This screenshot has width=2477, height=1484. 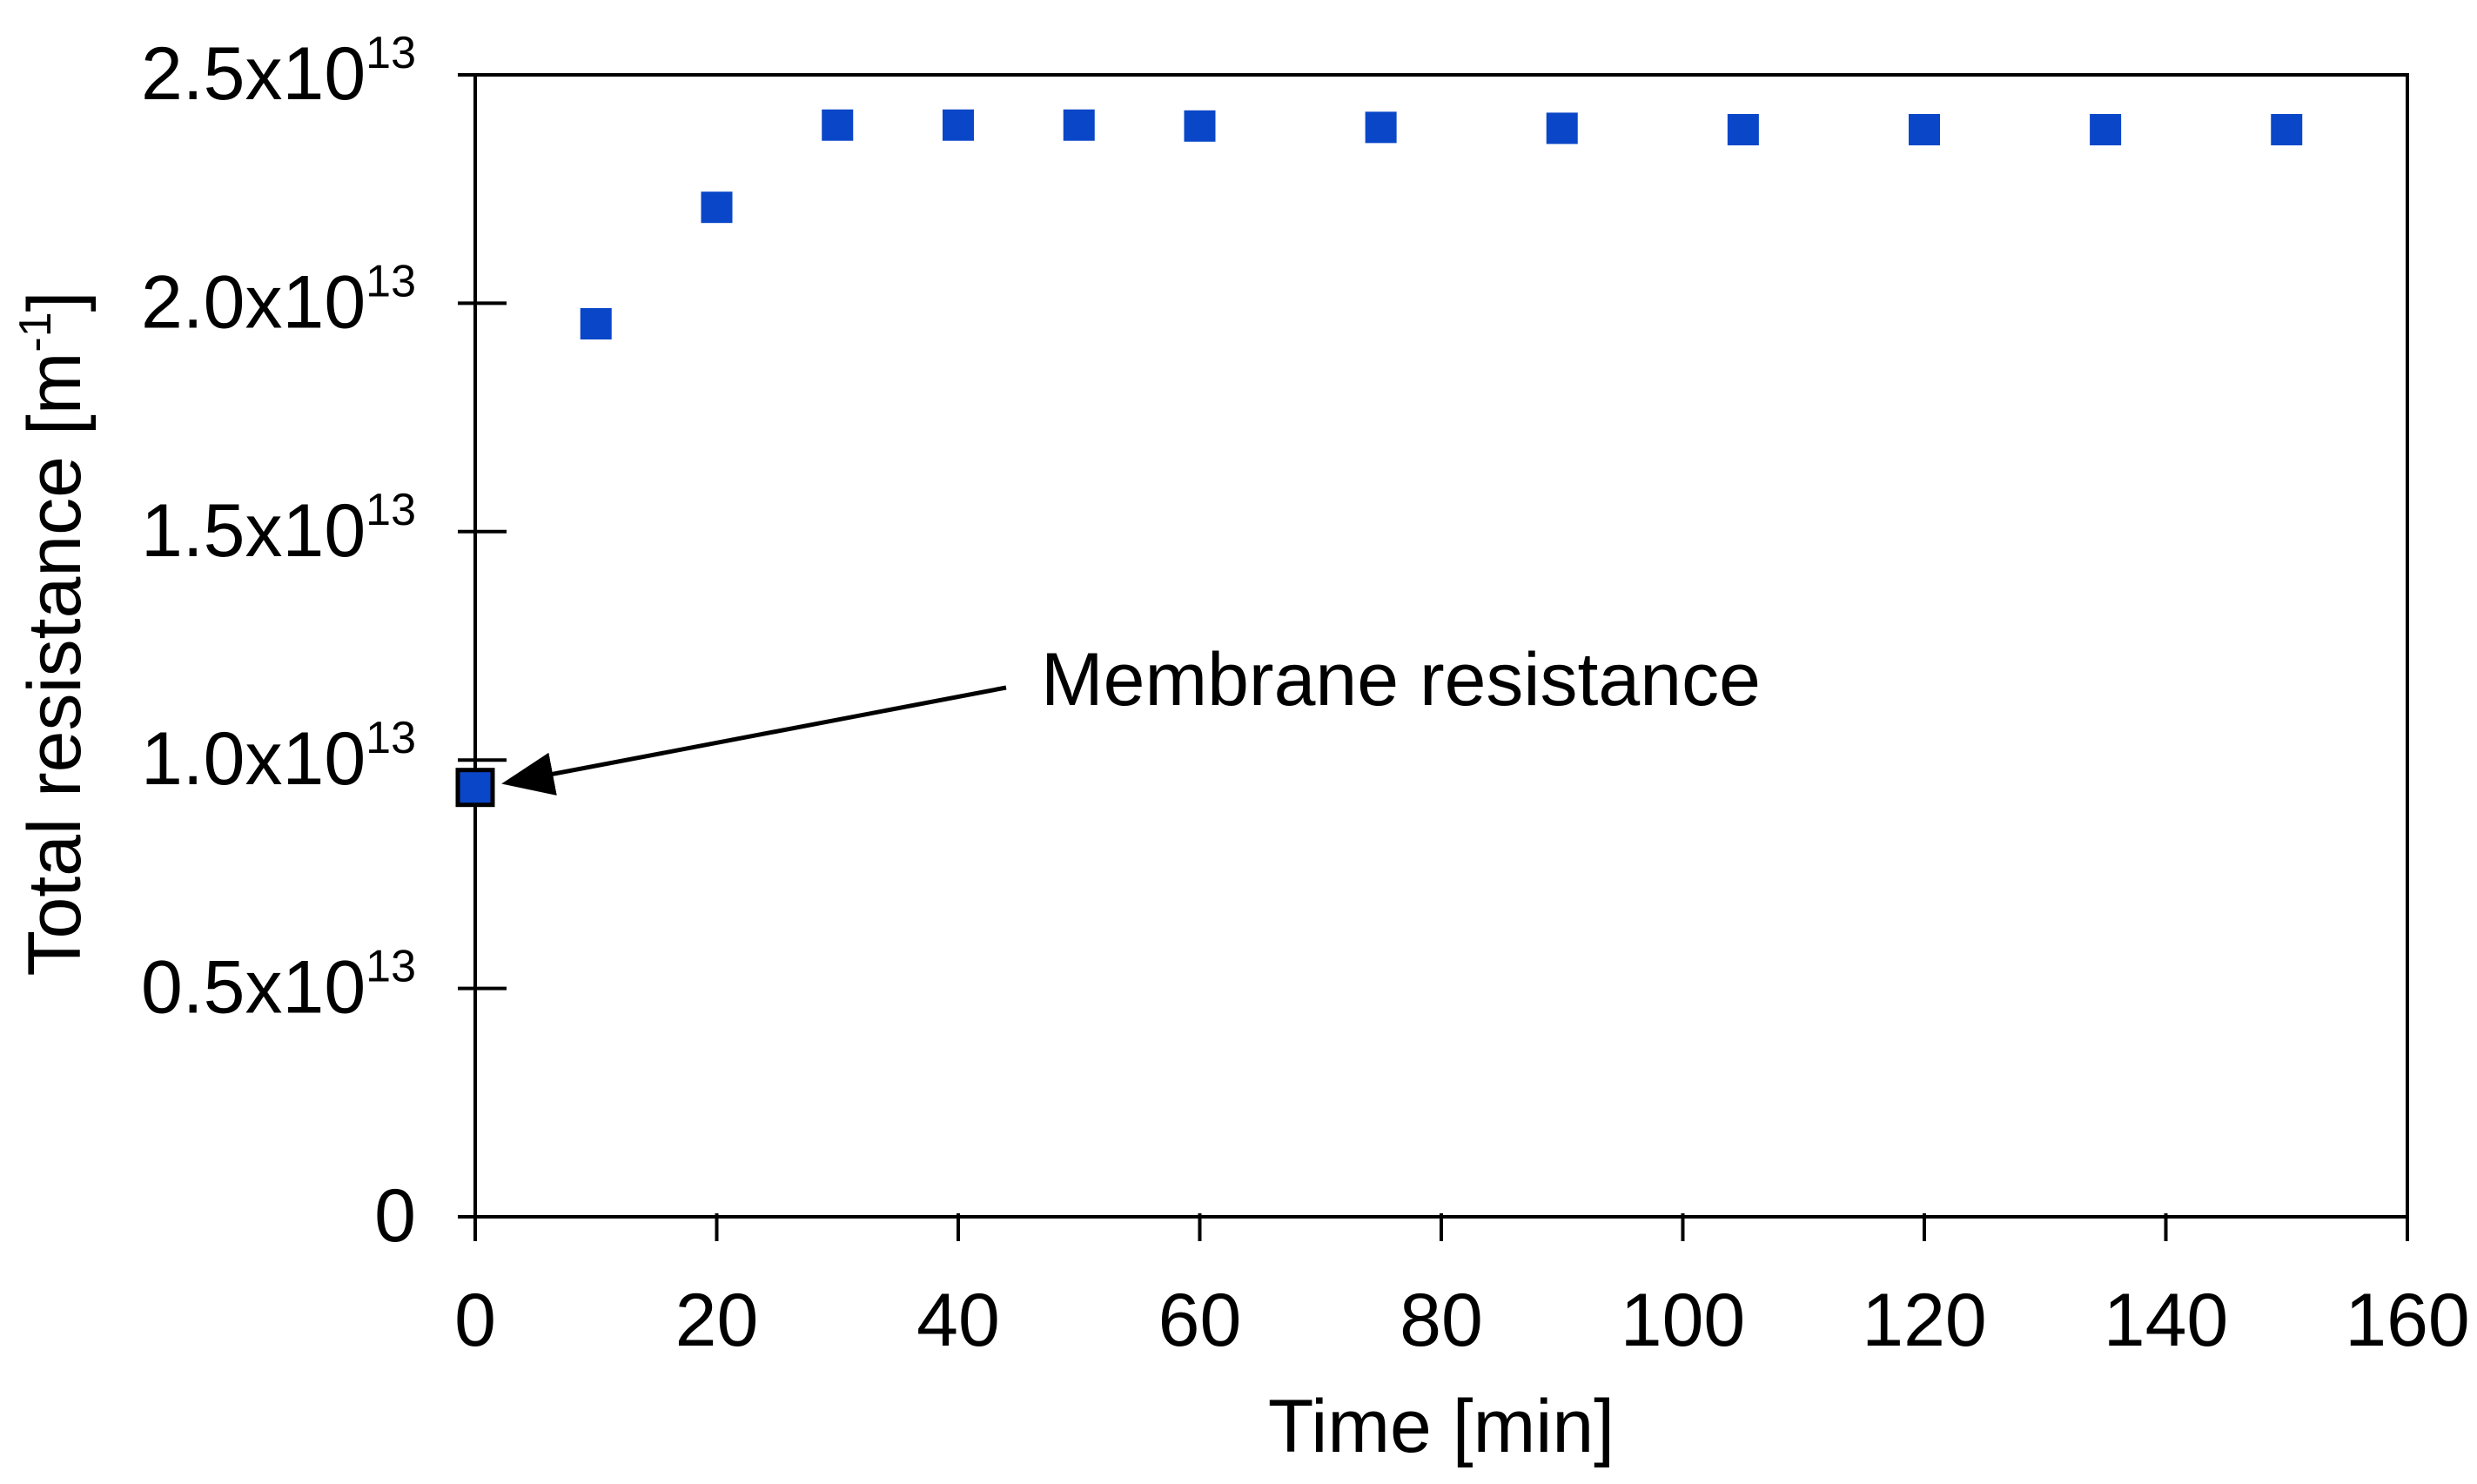 I want to click on annotation-text: Membrane resistance, so click(x=1401, y=680).